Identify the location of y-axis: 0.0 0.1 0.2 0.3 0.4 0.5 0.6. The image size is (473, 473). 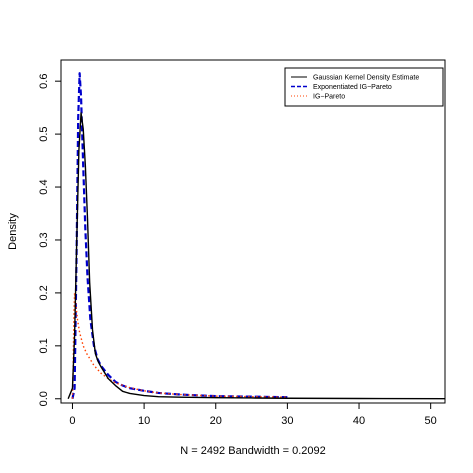
(50, 240).